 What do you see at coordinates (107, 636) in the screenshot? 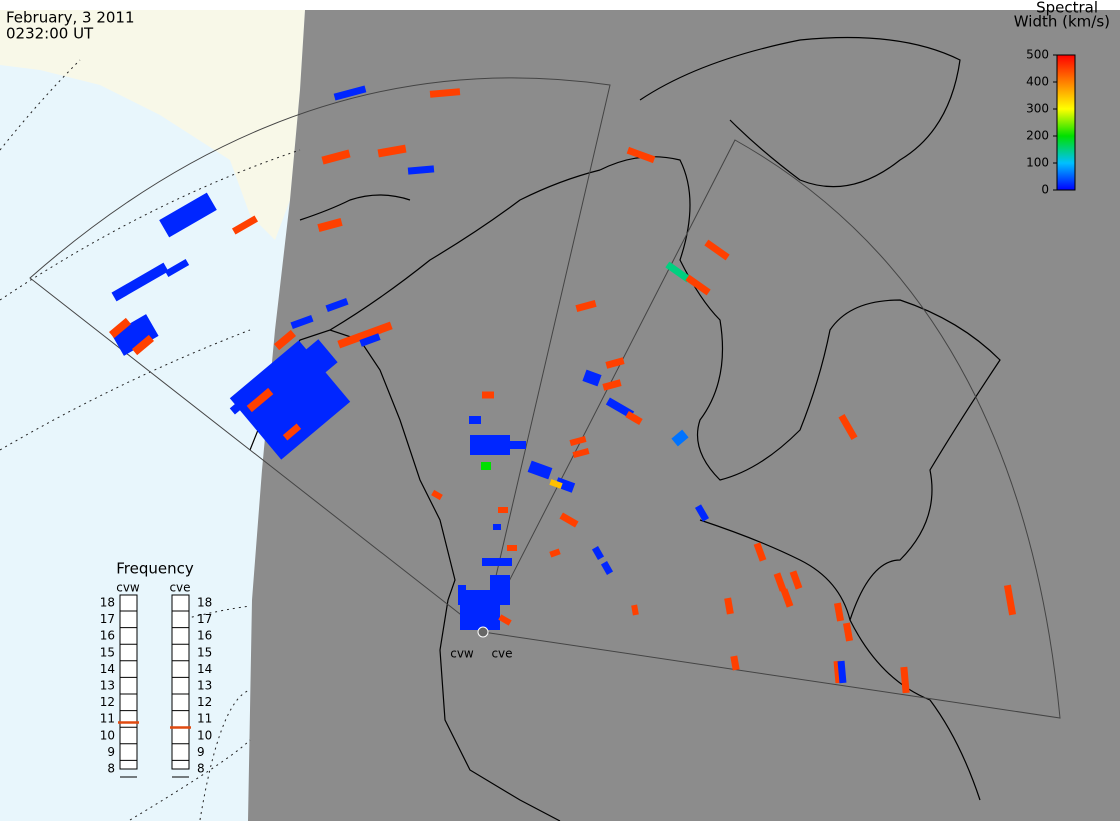
I see `frequency-tick-label: 16` at bounding box center [107, 636].